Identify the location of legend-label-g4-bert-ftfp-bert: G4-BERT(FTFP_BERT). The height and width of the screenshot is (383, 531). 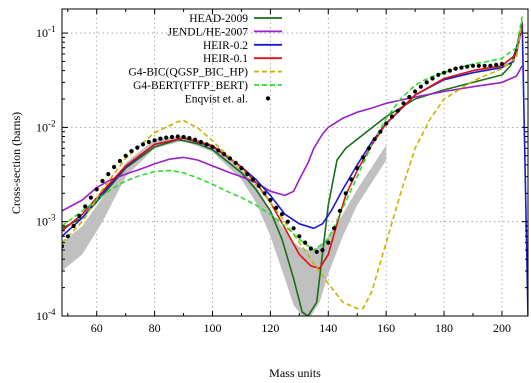
(190, 86).